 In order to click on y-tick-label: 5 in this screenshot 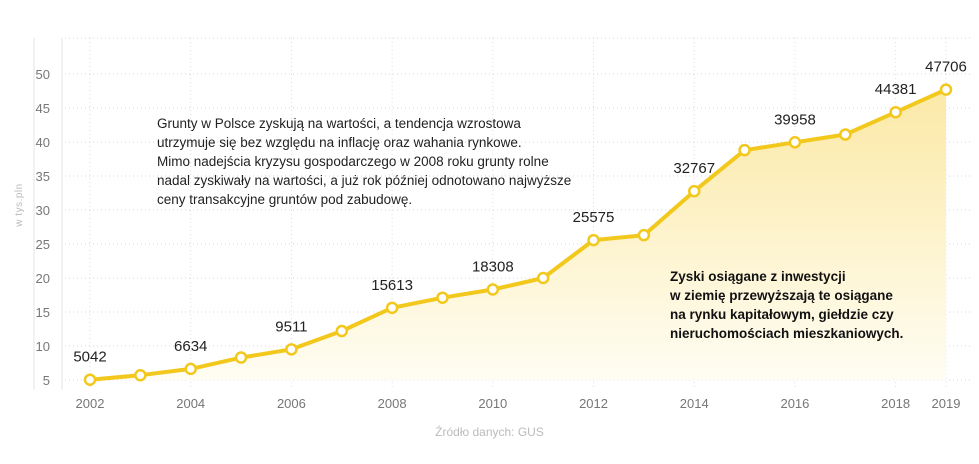, I will do `click(46, 380)`.